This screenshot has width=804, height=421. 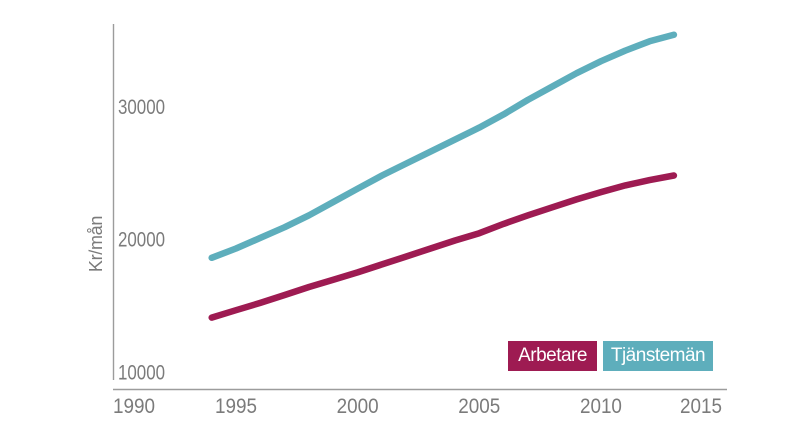 I want to click on y-tick-label: 20000, so click(x=141, y=240).